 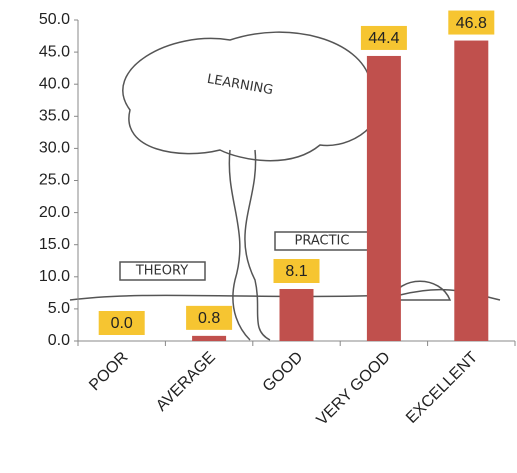 I want to click on y-tick-label: 30.0, so click(x=54, y=148).